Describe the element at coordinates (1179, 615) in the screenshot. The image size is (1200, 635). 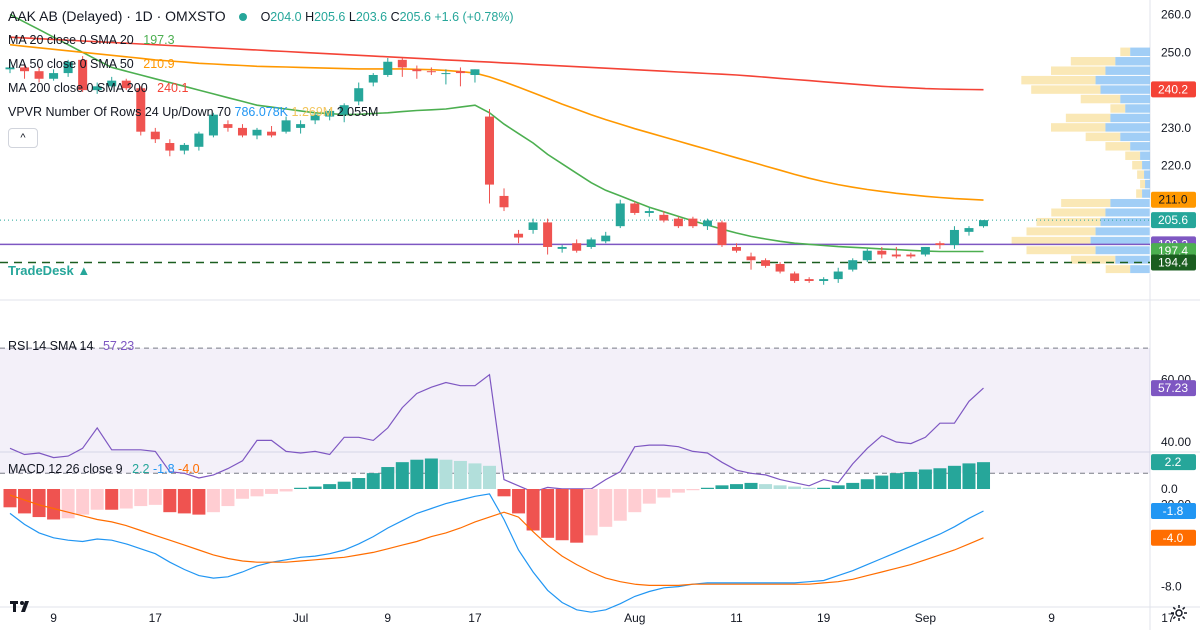
I see `settings-gear-icon` at that location.